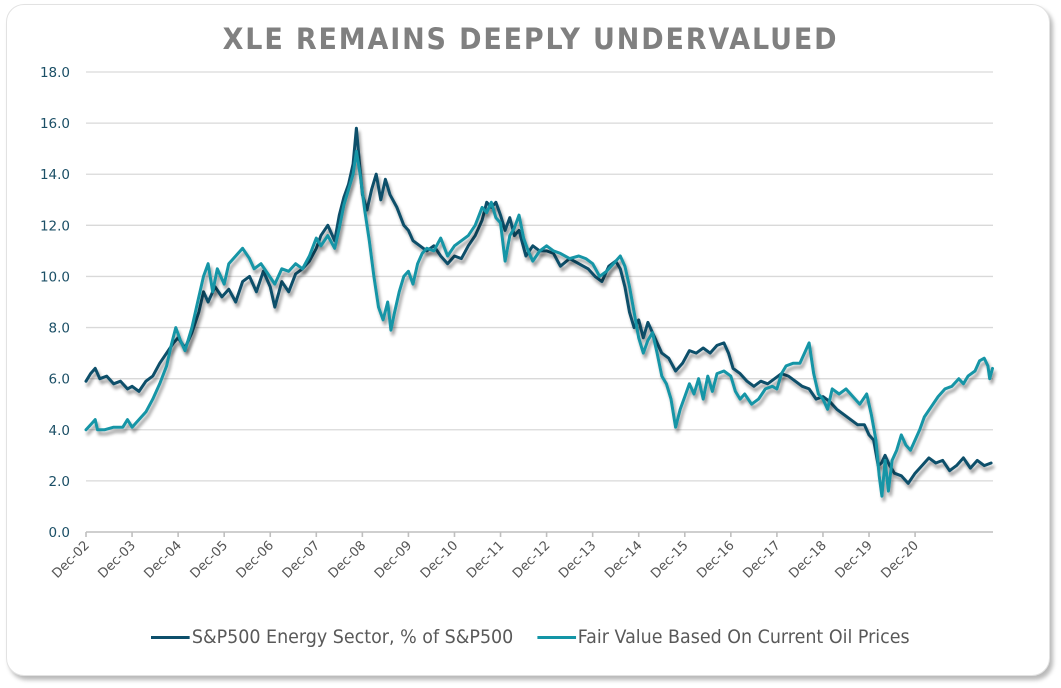  What do you see at coordinates (255, 559) in the screenshot?
I see `x-tick-label: Dec-06` at bounding box center [255, 559].